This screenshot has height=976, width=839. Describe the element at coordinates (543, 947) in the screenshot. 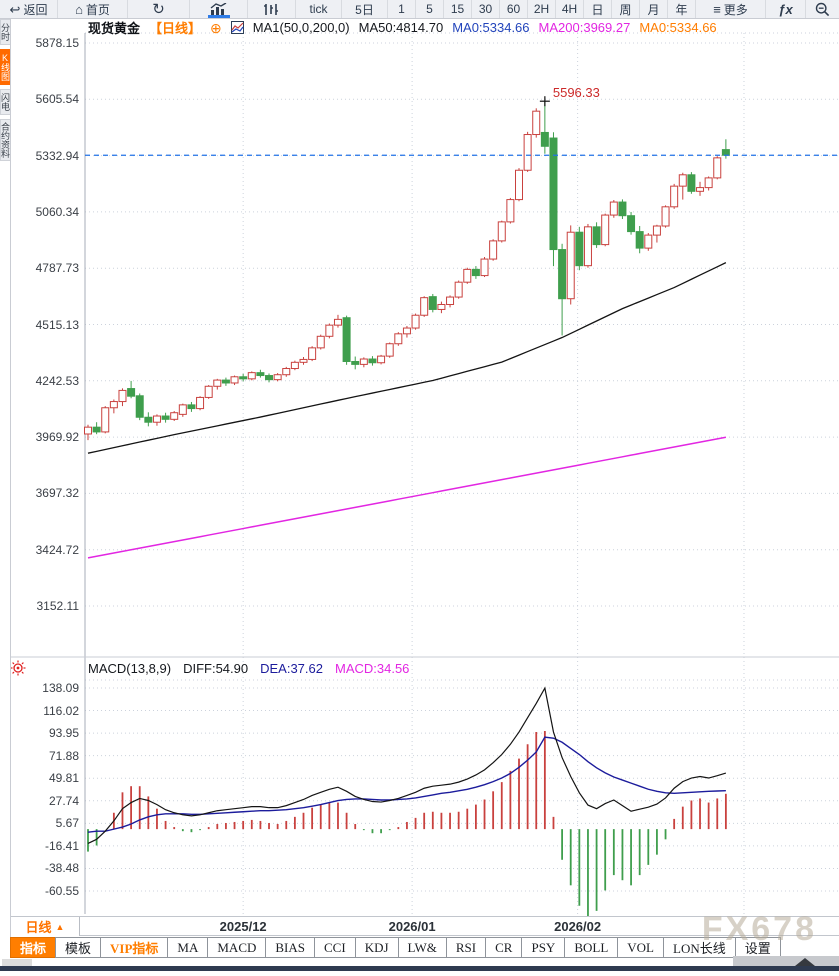

I see `tab-psy: PSY` at that location.